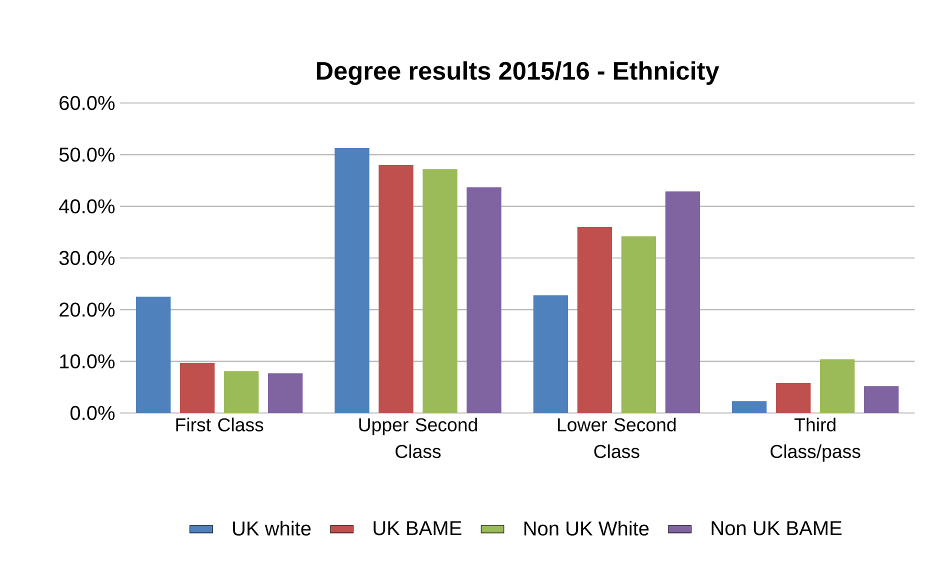 The height and width of the screenshot is (578, 930). Describe the element at coordinates (617, 438) in the screenshot. I see `x-tick-label: Lower Second Class` at that location.